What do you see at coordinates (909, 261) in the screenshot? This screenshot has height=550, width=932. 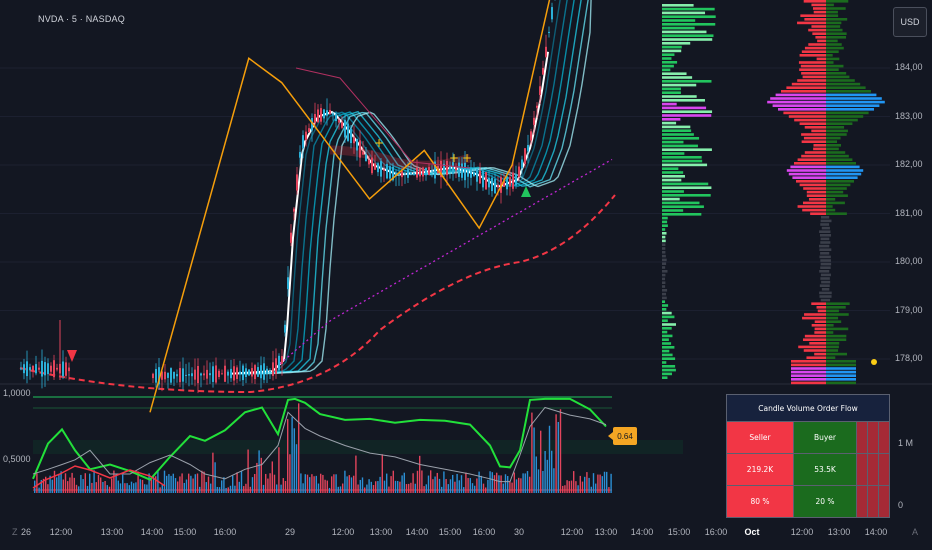 I see `price-axis-label: 180,00` at bounding box center [909, 261].